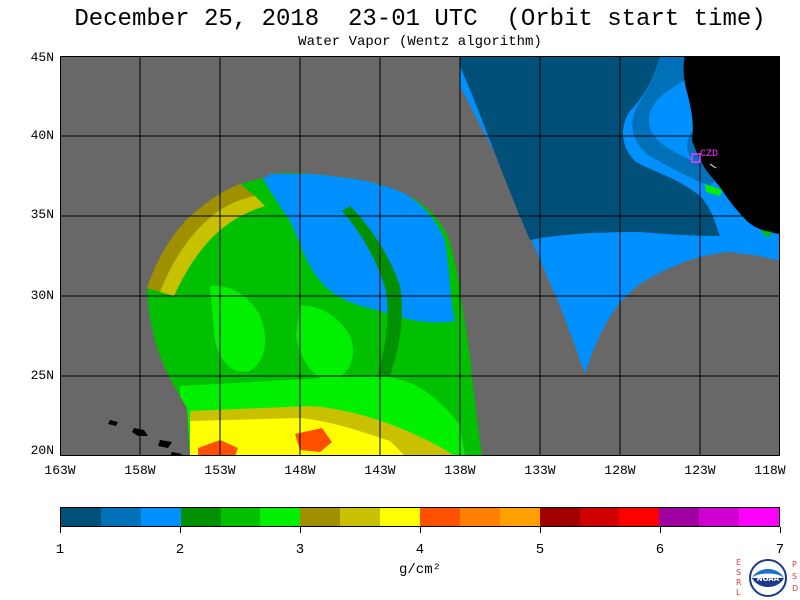  What do you see at coordinates (60, 470) in the screenshot?
I see `lon-label-163w: 163W` at bounding box center [60, 470].